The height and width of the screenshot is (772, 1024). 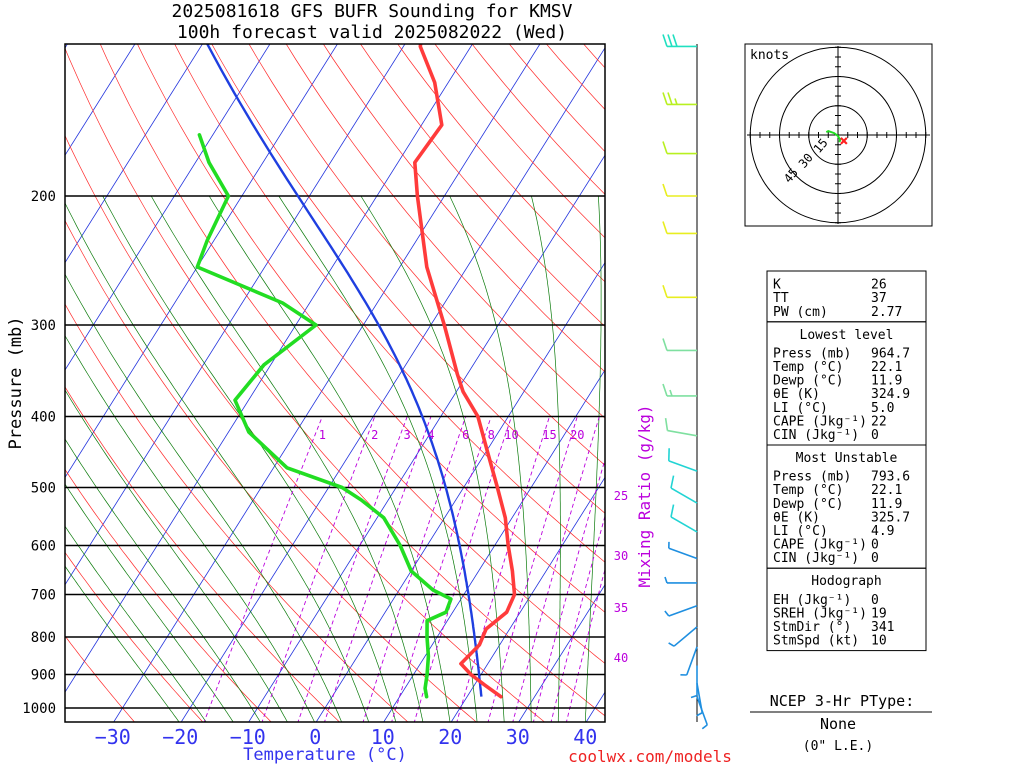 What do you see at coordinates (621, 608) in the screenshot?
I see `mixing-ratio-tick: 35` at bounding box center [621, 608].